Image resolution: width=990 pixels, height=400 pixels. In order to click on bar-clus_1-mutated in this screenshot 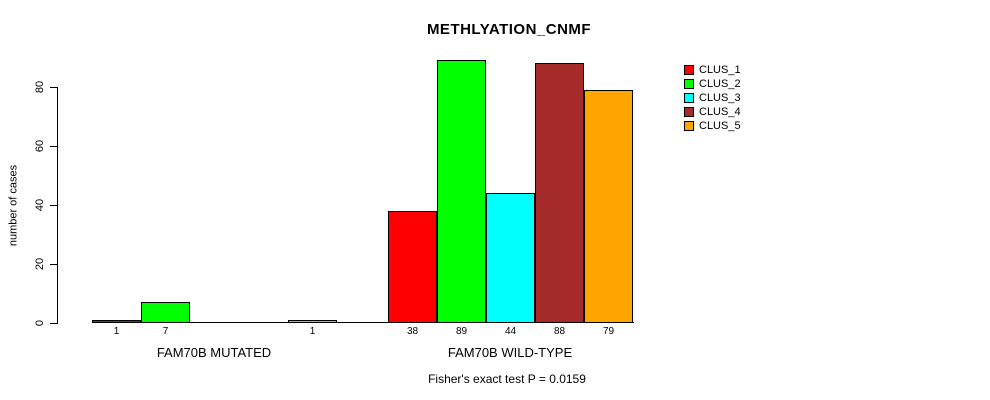, I will do `click(116, 321)`.